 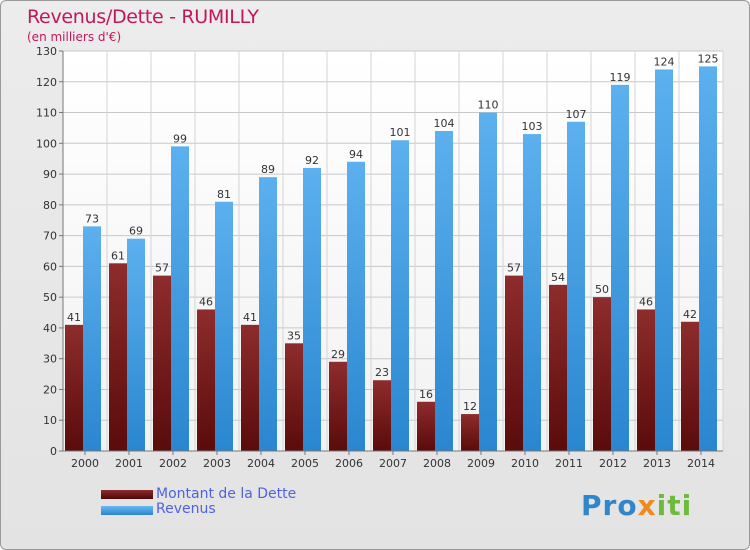 I want to click on x-tick-label: 2000, so click(x=85, y=463).